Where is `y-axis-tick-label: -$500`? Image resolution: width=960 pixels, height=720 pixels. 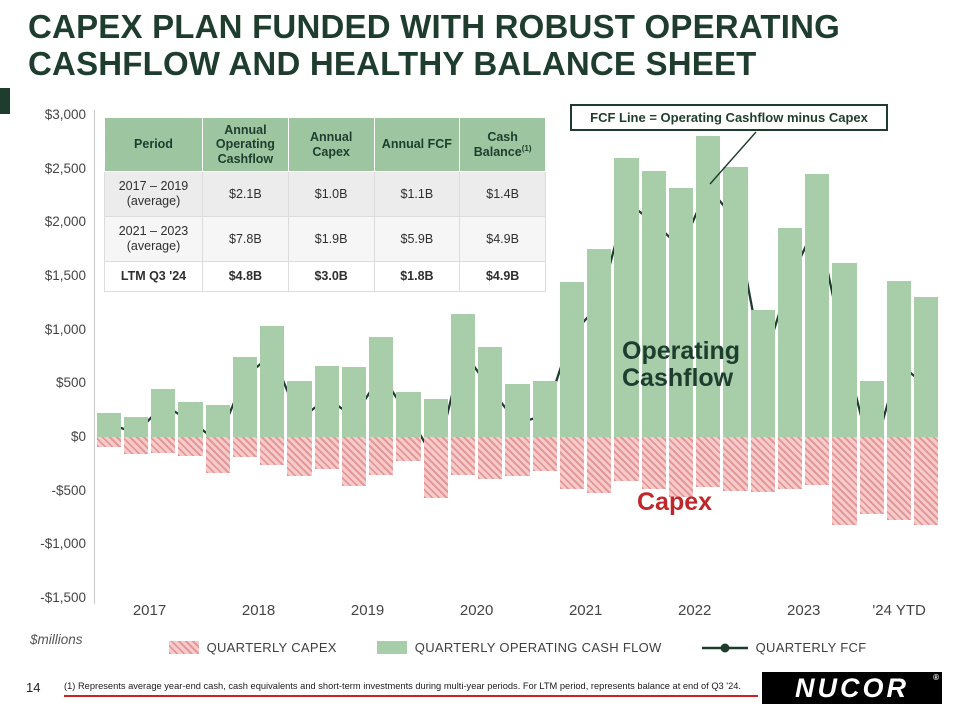
y-axis-tick-label: -$500 is located at coordinates (68, 490).